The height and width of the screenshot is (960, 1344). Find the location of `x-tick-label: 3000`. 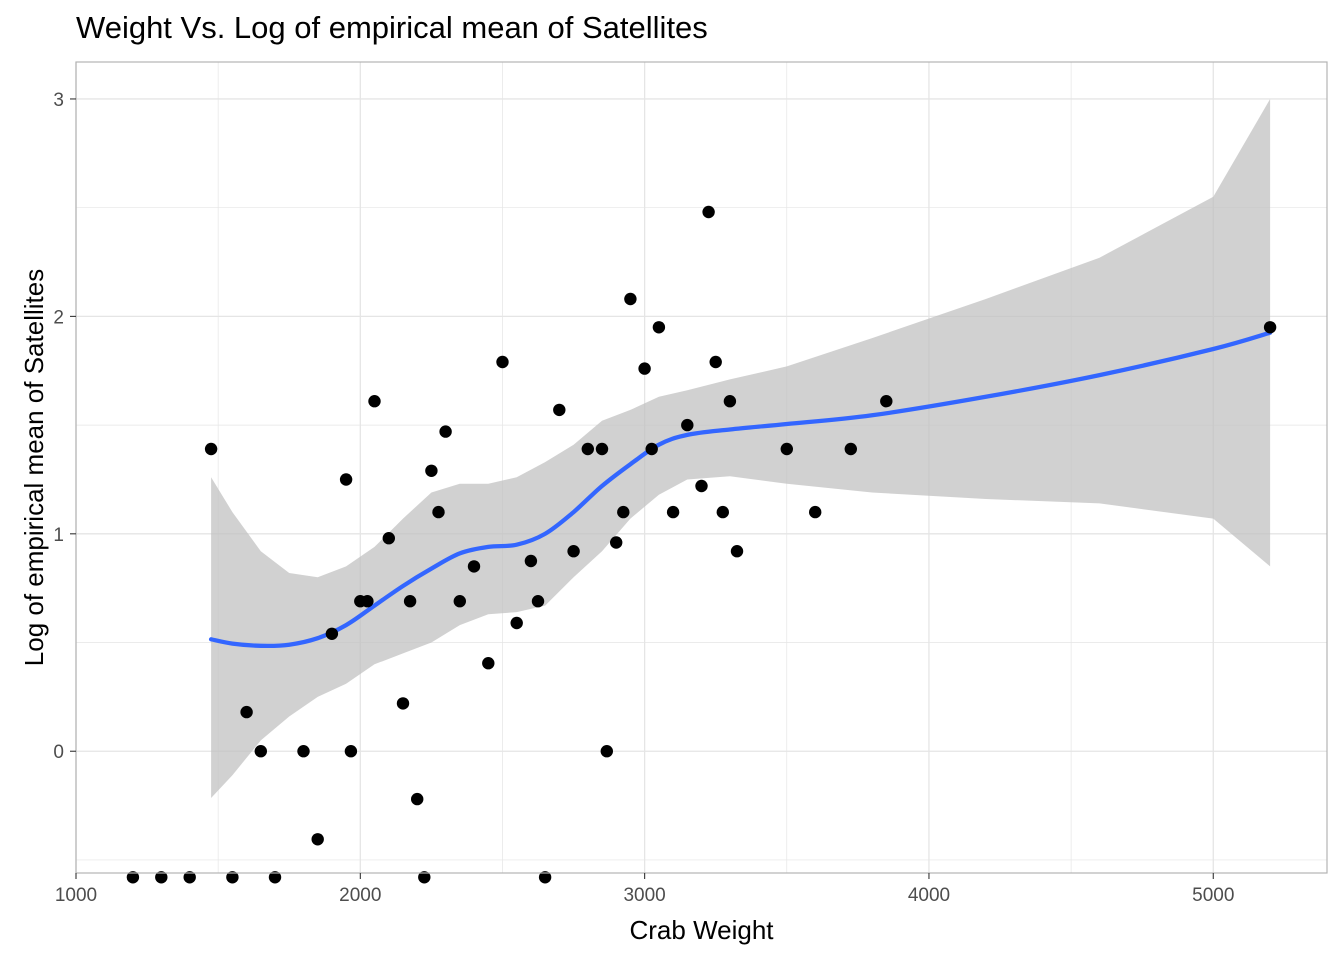

x-tick-label: 3000 is located at coordinates (644, 895).